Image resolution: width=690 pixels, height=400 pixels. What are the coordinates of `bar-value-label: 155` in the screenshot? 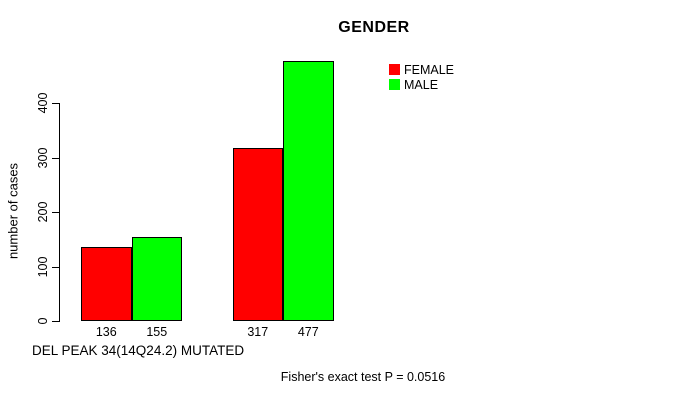 It's located at (157, 332).